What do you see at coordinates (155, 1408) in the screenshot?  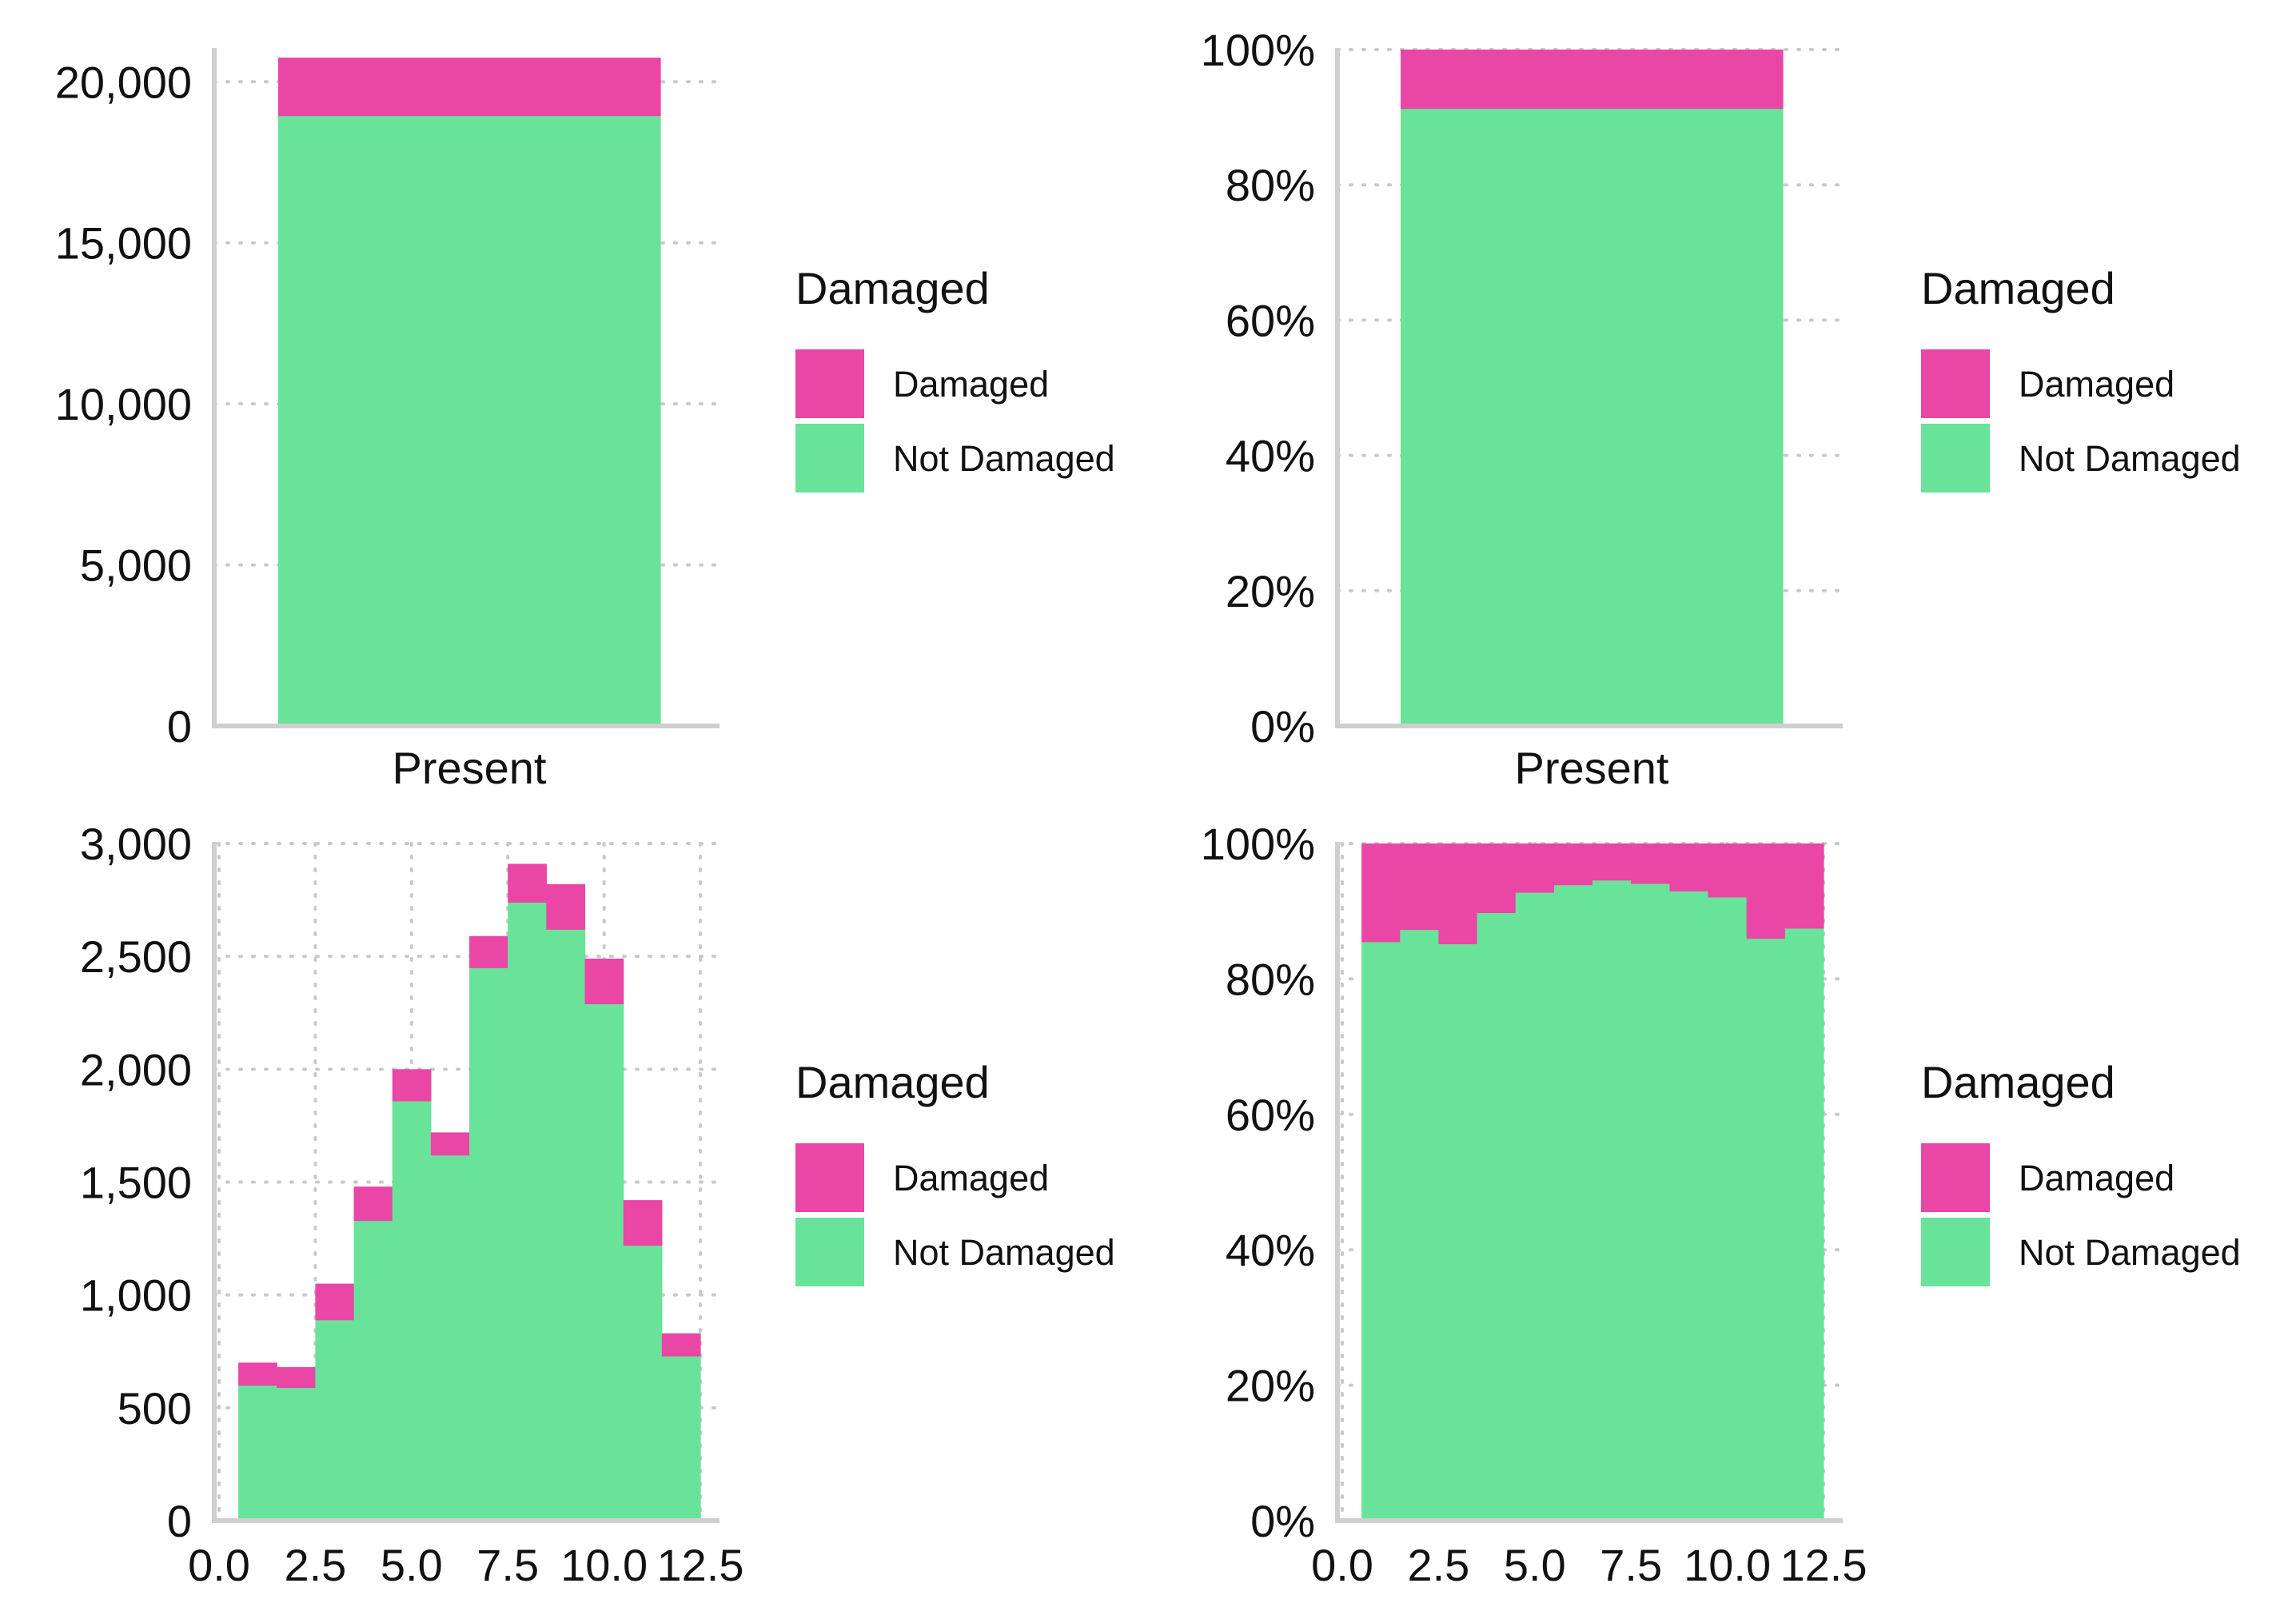 I see `y-tick-label: 500` at bounding box center [155, 1408].